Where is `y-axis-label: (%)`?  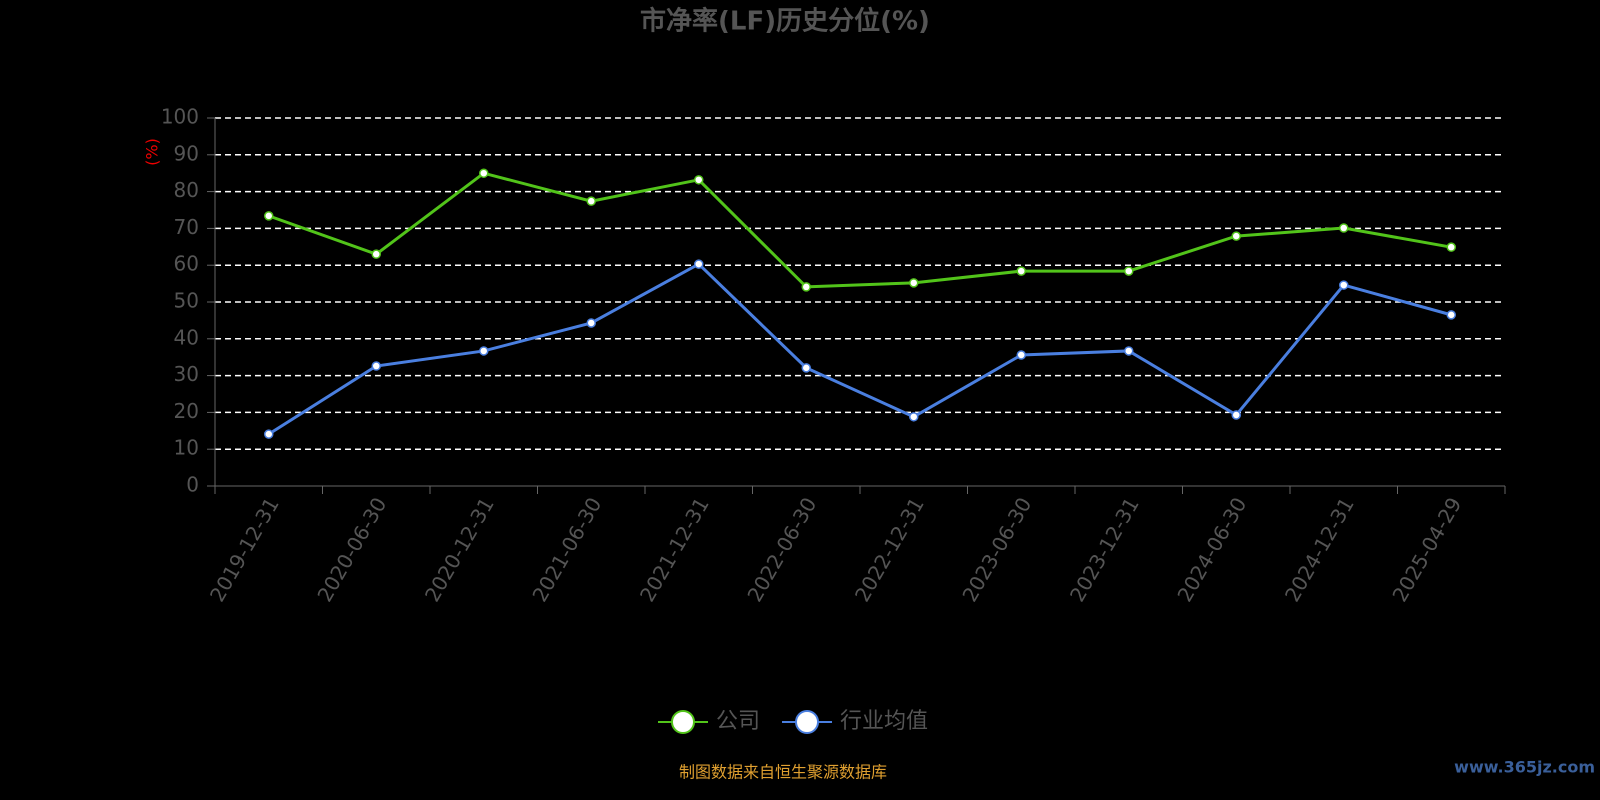 y-axis-label: (%) is located at coordinates (152, 152).